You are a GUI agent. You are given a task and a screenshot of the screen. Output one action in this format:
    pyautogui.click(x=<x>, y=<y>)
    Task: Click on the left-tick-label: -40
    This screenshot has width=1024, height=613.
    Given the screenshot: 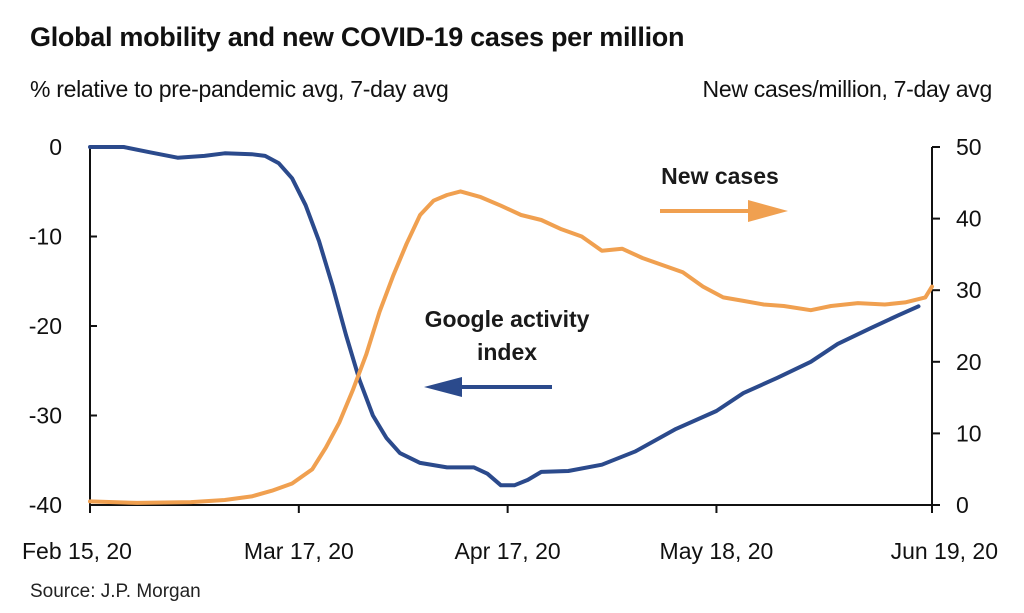 What is the action you would take?
    pyautogui.click(x=45, y=505)
    